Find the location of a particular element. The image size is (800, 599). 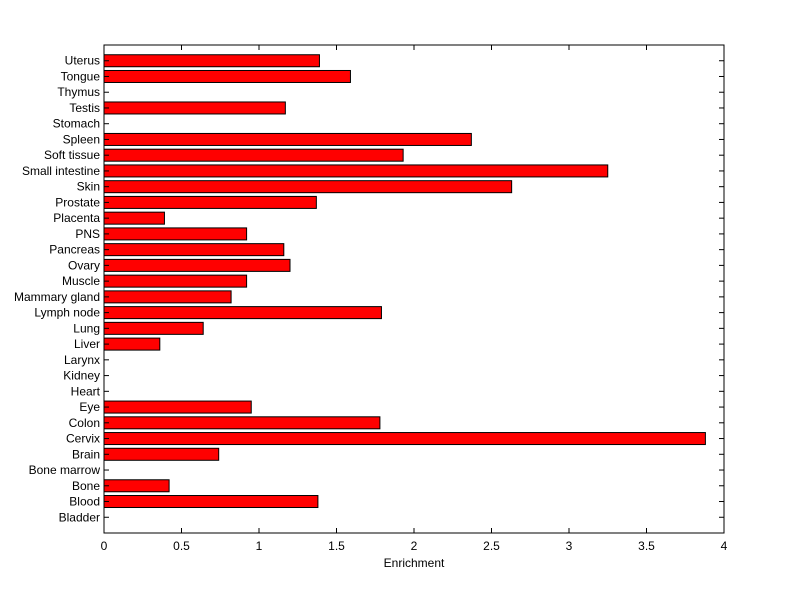

bar-lymph-node is located at coordinates (242, 313).